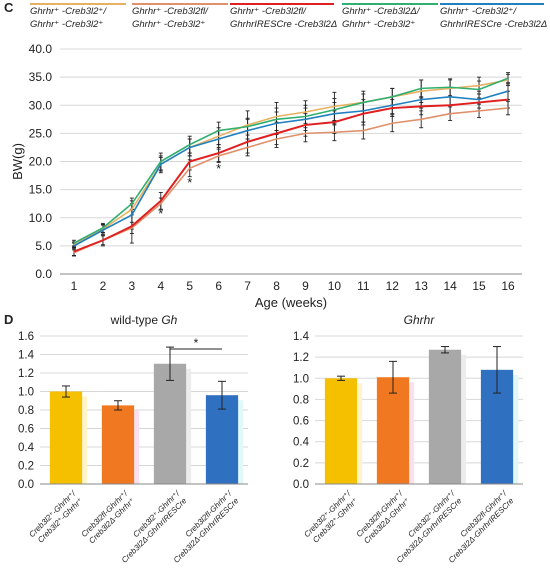 The width and height of the screenshot is (550, 574). I want to click on y-tick-label-4: 20.0, so click(41, 162).